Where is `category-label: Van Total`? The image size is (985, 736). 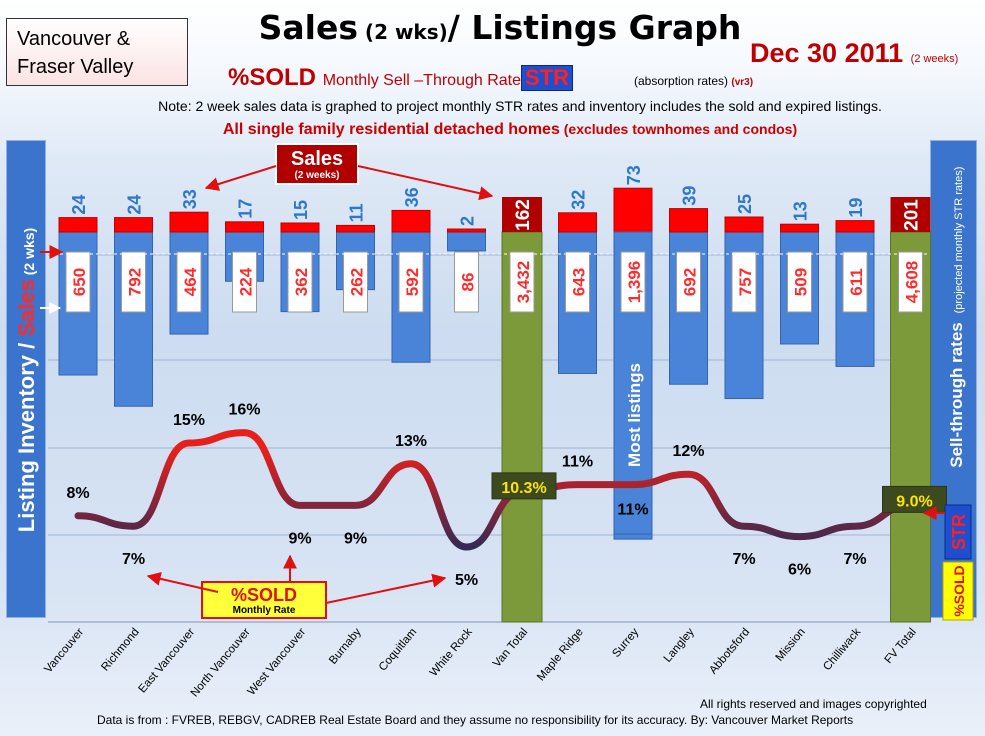
category-label: Van Total is located at coordinates (510, 648).